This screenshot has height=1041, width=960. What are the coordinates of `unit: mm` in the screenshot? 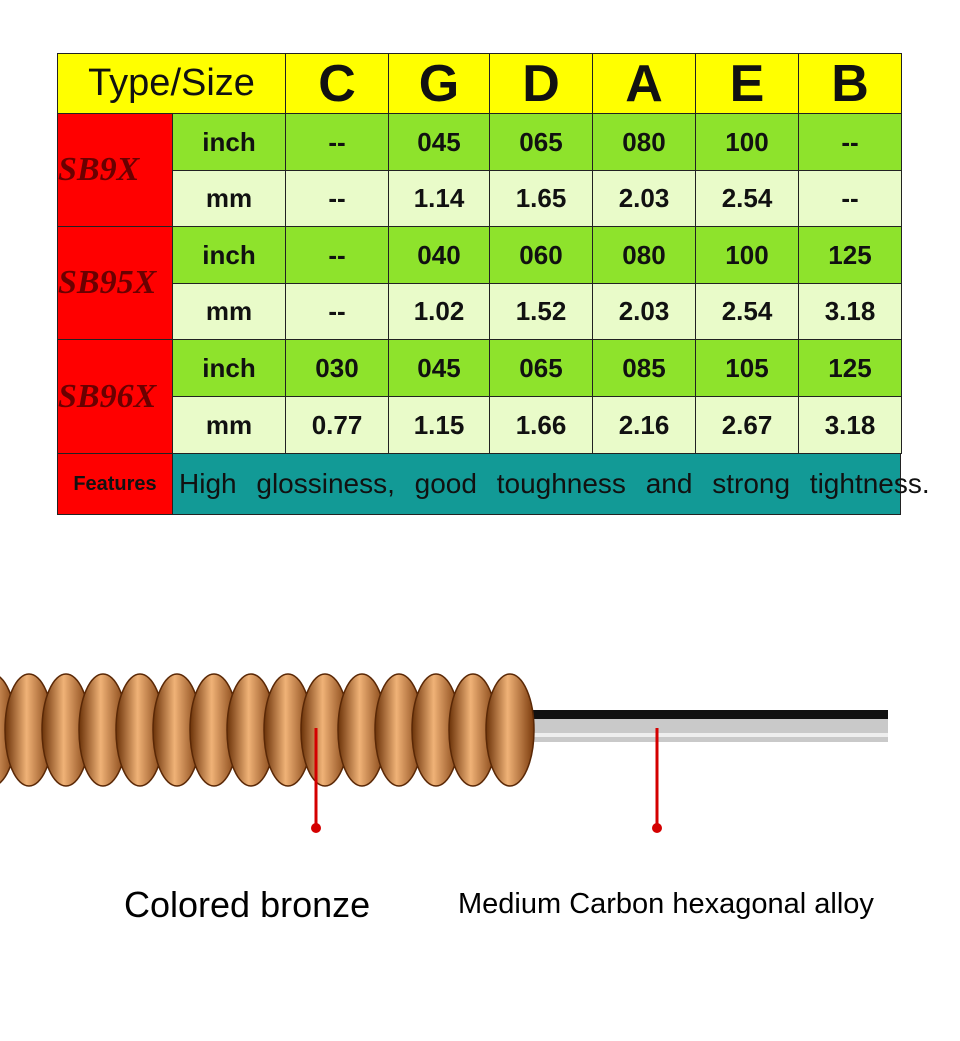 It's located at (229, 198).